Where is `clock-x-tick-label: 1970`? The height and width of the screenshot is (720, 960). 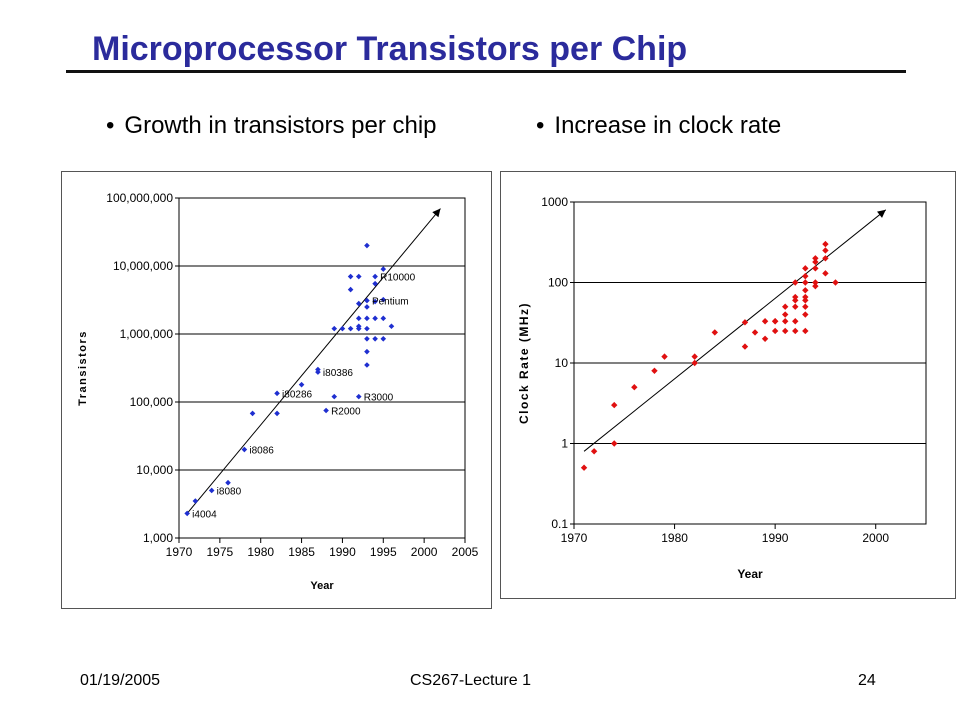
clock-x-tick-label: 1970 is located at coordinates (574, 538).